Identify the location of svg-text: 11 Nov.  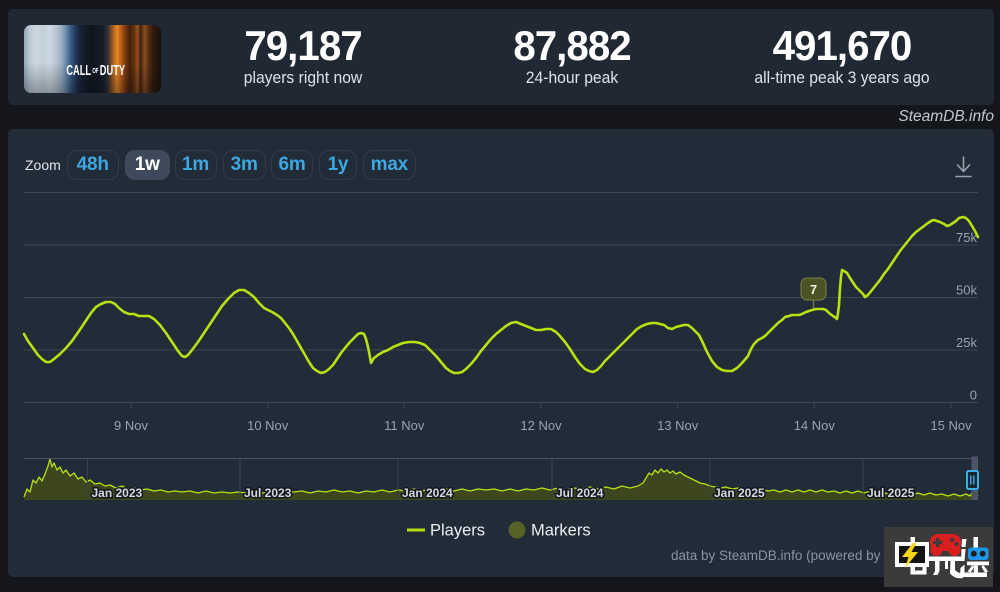
(404, 425).